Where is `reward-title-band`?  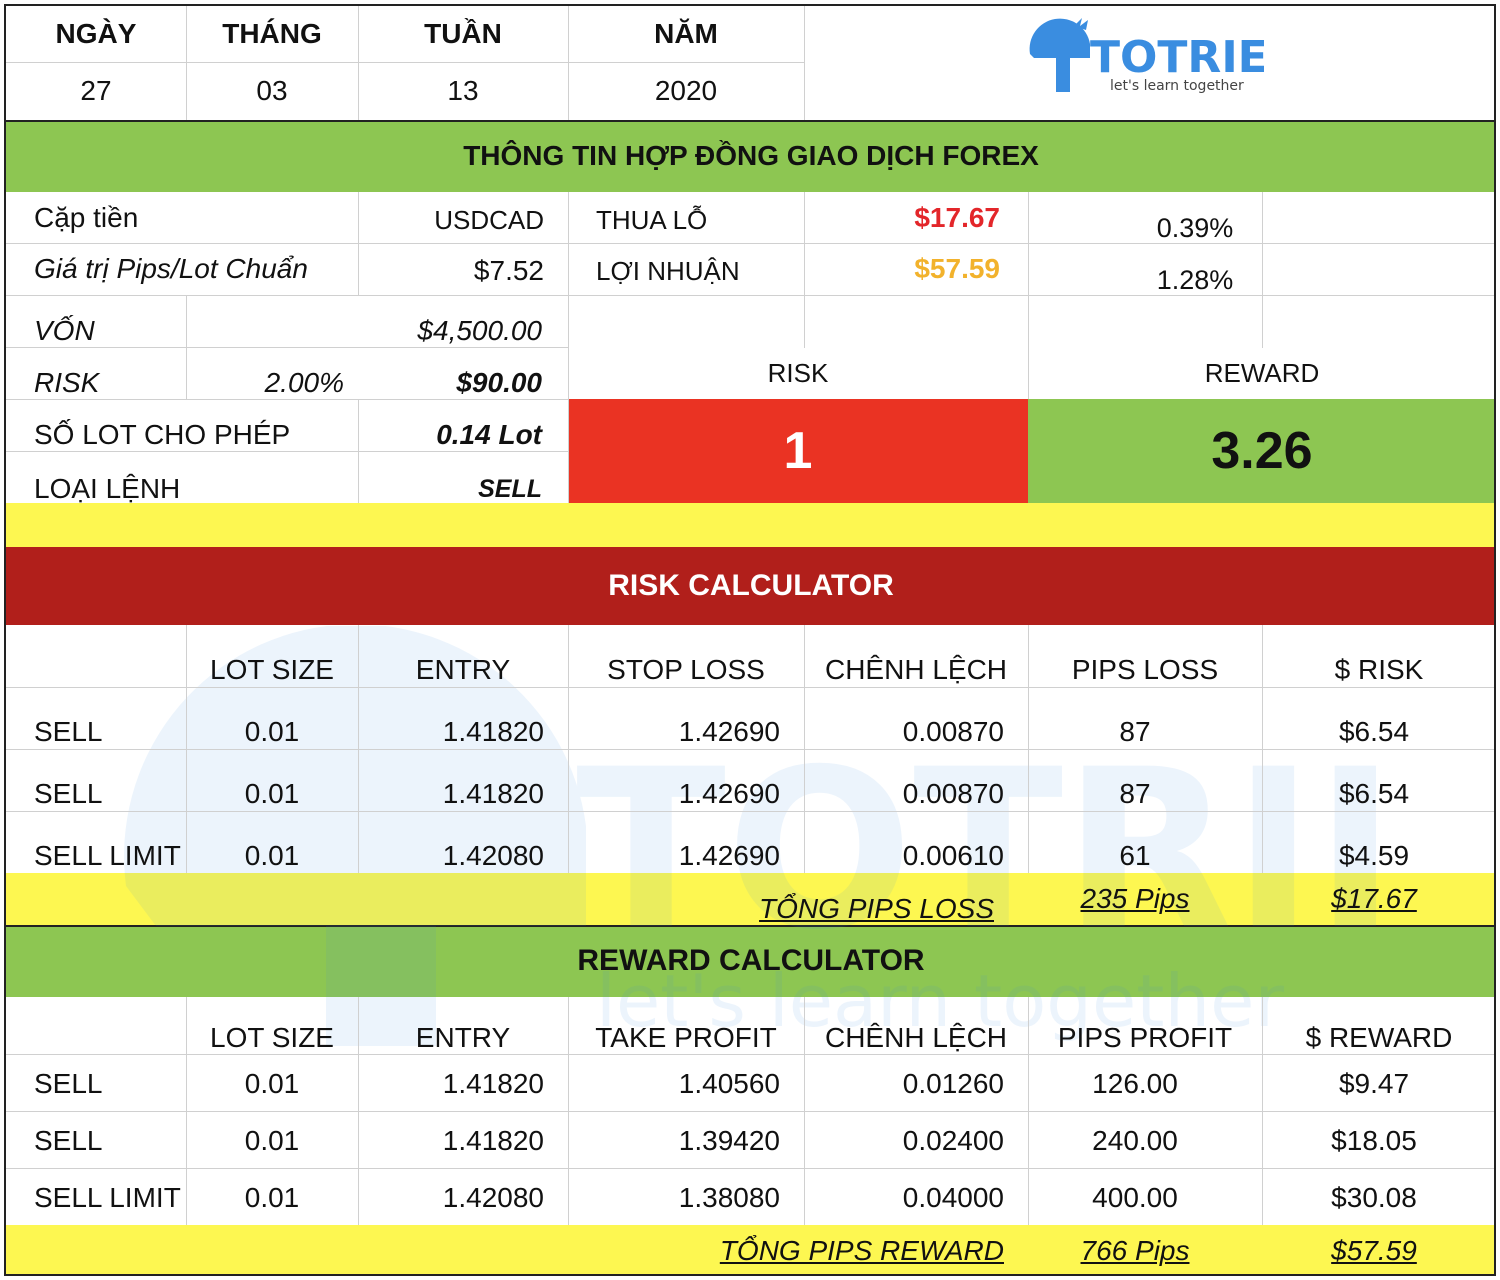 reward-title-band is located at coordinates (750, 961).